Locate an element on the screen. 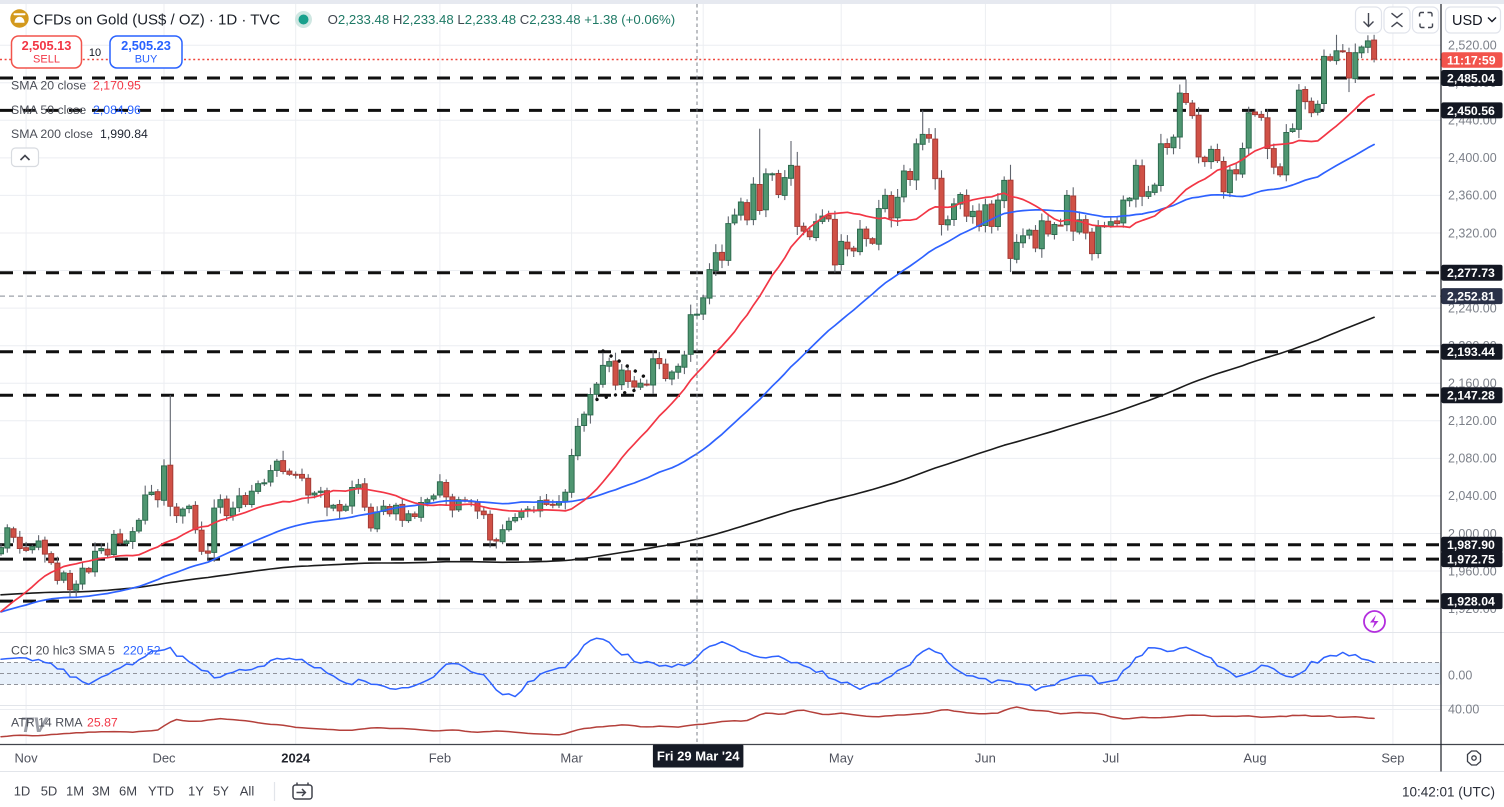 The height and width of the screenshot is (807, 1504). svg-text: SMA 50 close is located at coordinates (48, 110).